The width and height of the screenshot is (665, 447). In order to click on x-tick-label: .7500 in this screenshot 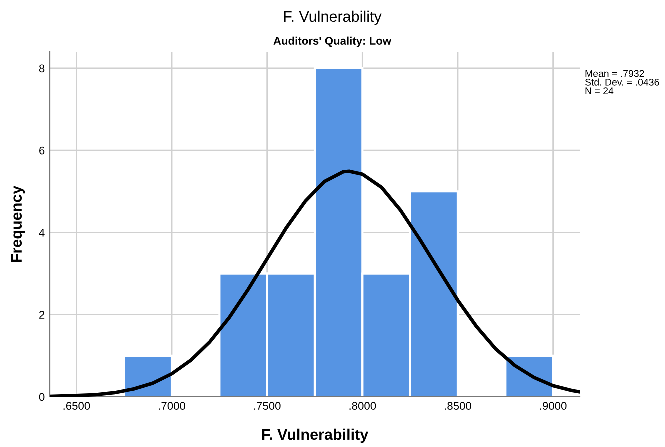, I will do `click(267, 406)`.